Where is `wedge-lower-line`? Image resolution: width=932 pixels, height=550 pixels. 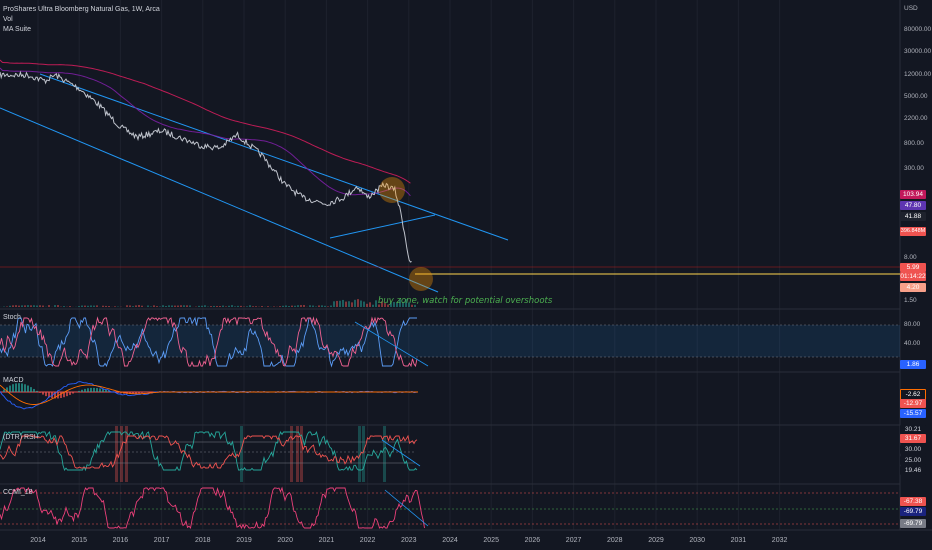 wedge-lower-line is located at coordinates (382, 226).